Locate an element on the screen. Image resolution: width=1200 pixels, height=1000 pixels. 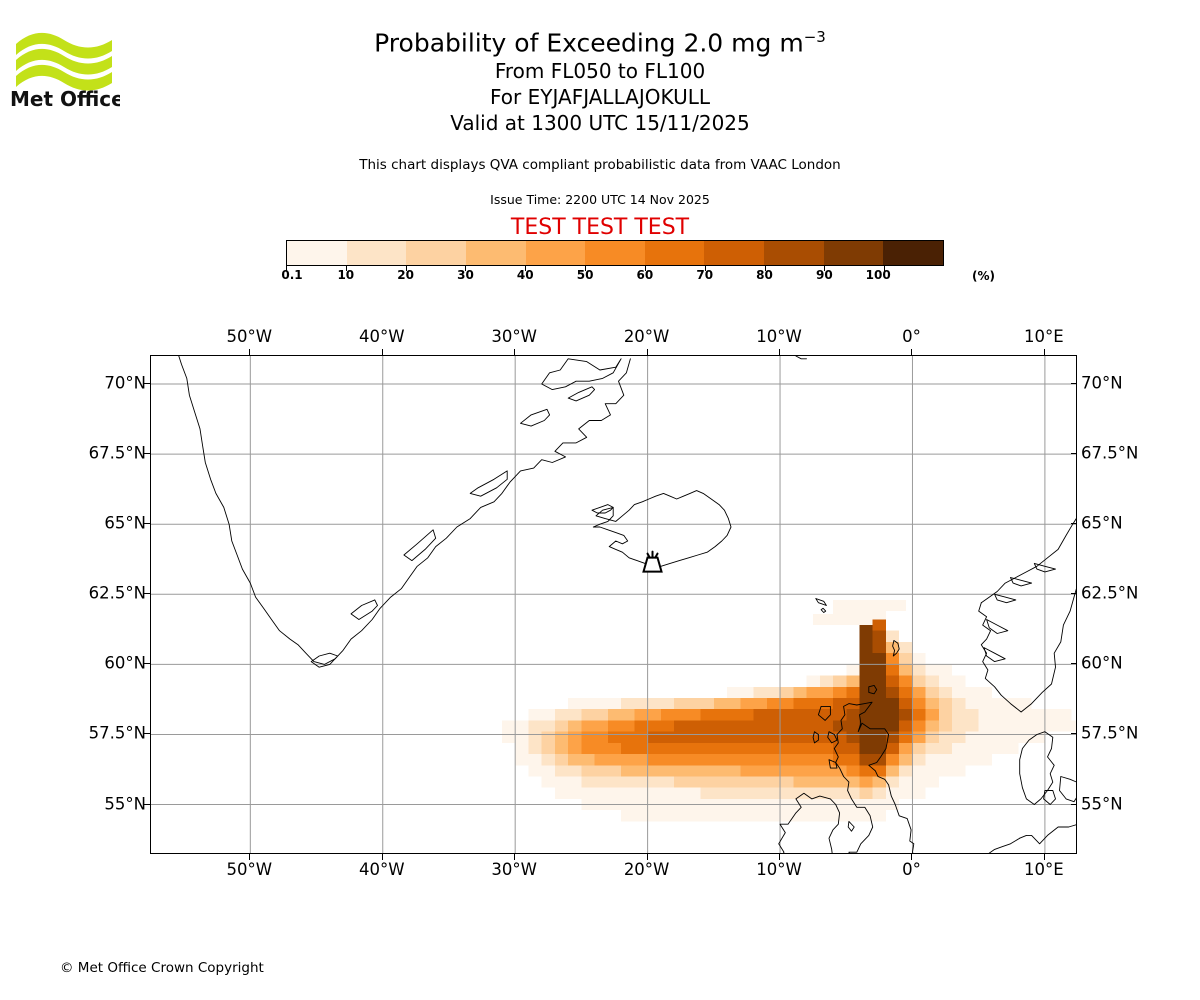
lon-tick-label-top-20°W: 20°W is located at coordinates (646, 336).